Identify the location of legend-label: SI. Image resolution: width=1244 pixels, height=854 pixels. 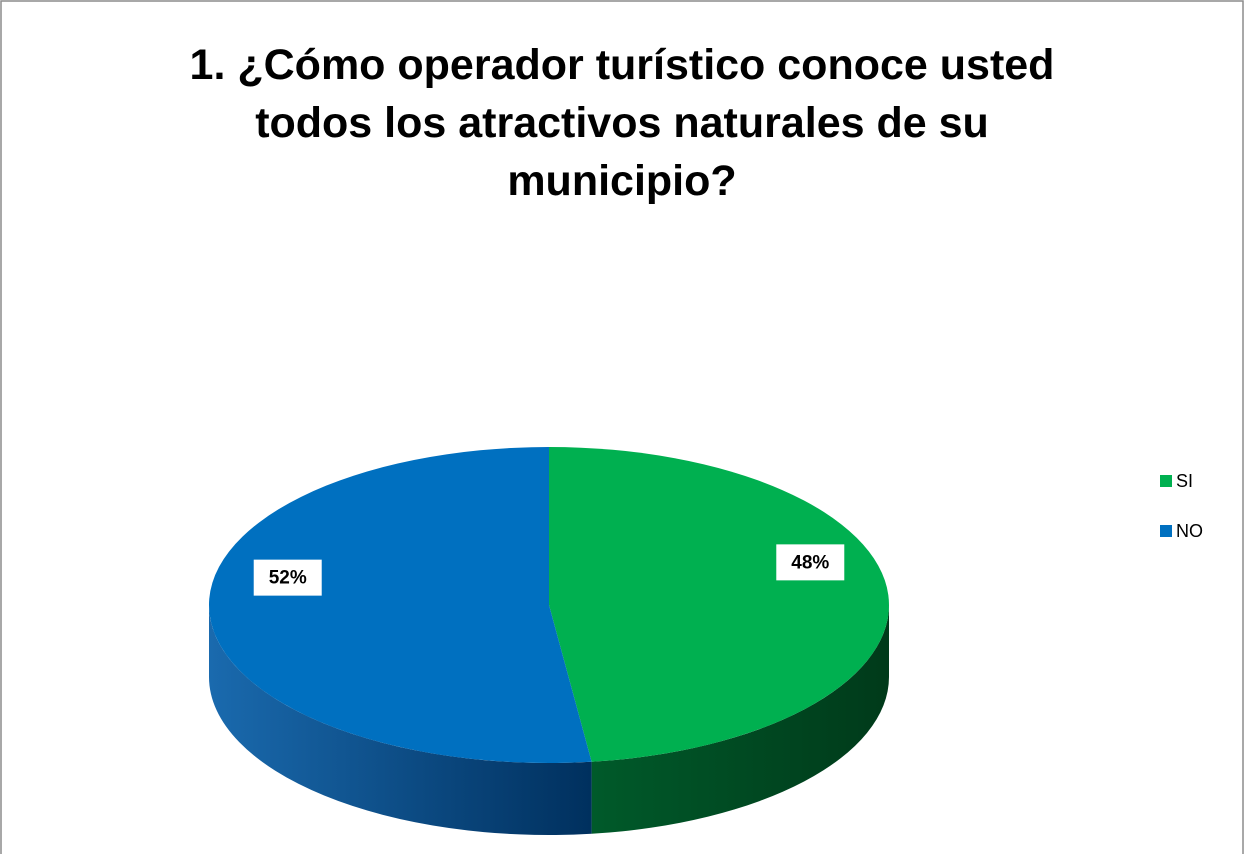
(1184, 481).